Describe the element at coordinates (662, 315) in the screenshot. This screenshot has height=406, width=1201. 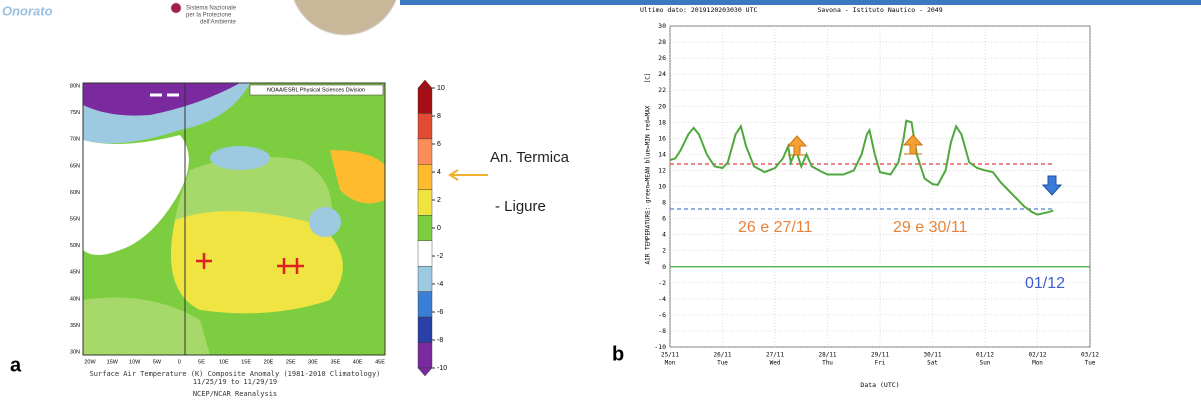
I see `y-tick-label: -6` at that location.